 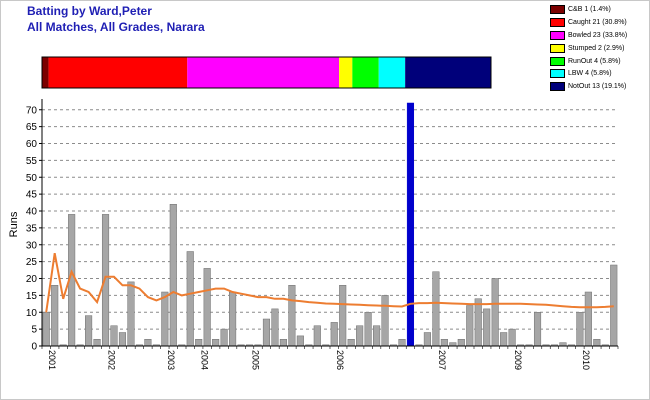 I want to click on legend-item: Bowled 23 (33.8%), so click(x=599, y=35).